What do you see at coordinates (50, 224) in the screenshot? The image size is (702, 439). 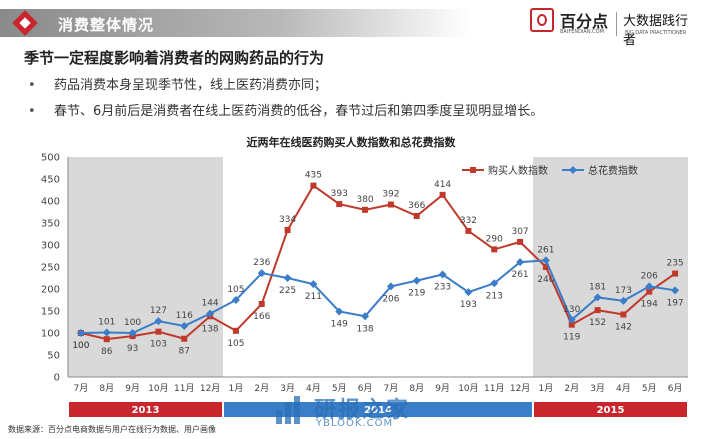 I see `y-tick-label: 350` at bounding box center [50, 224].